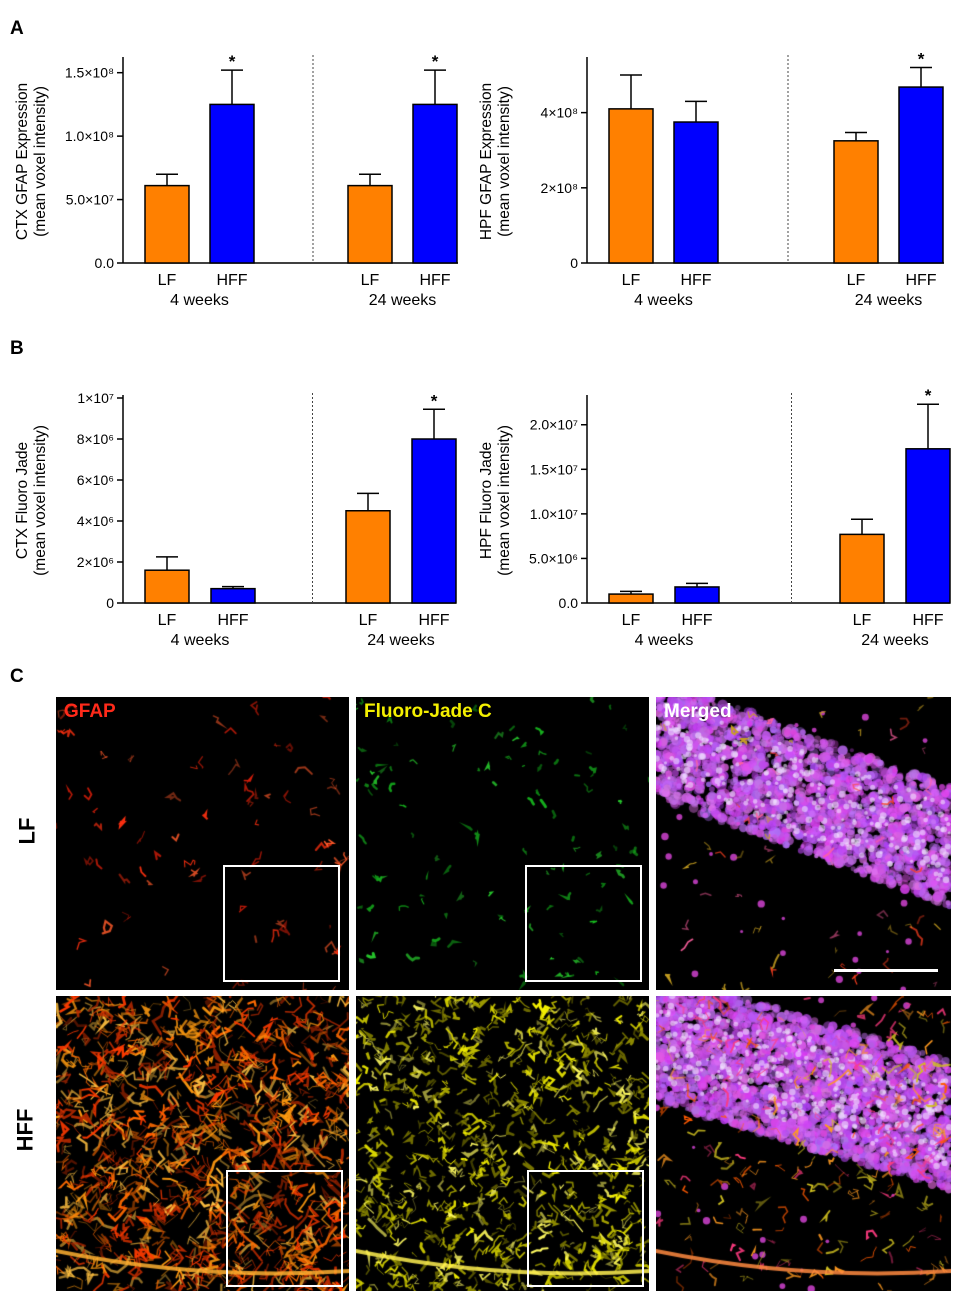 This screenshot has height=1300, width=961. I want to click on micrograph-hff-merged-image, so click(803, 1143).